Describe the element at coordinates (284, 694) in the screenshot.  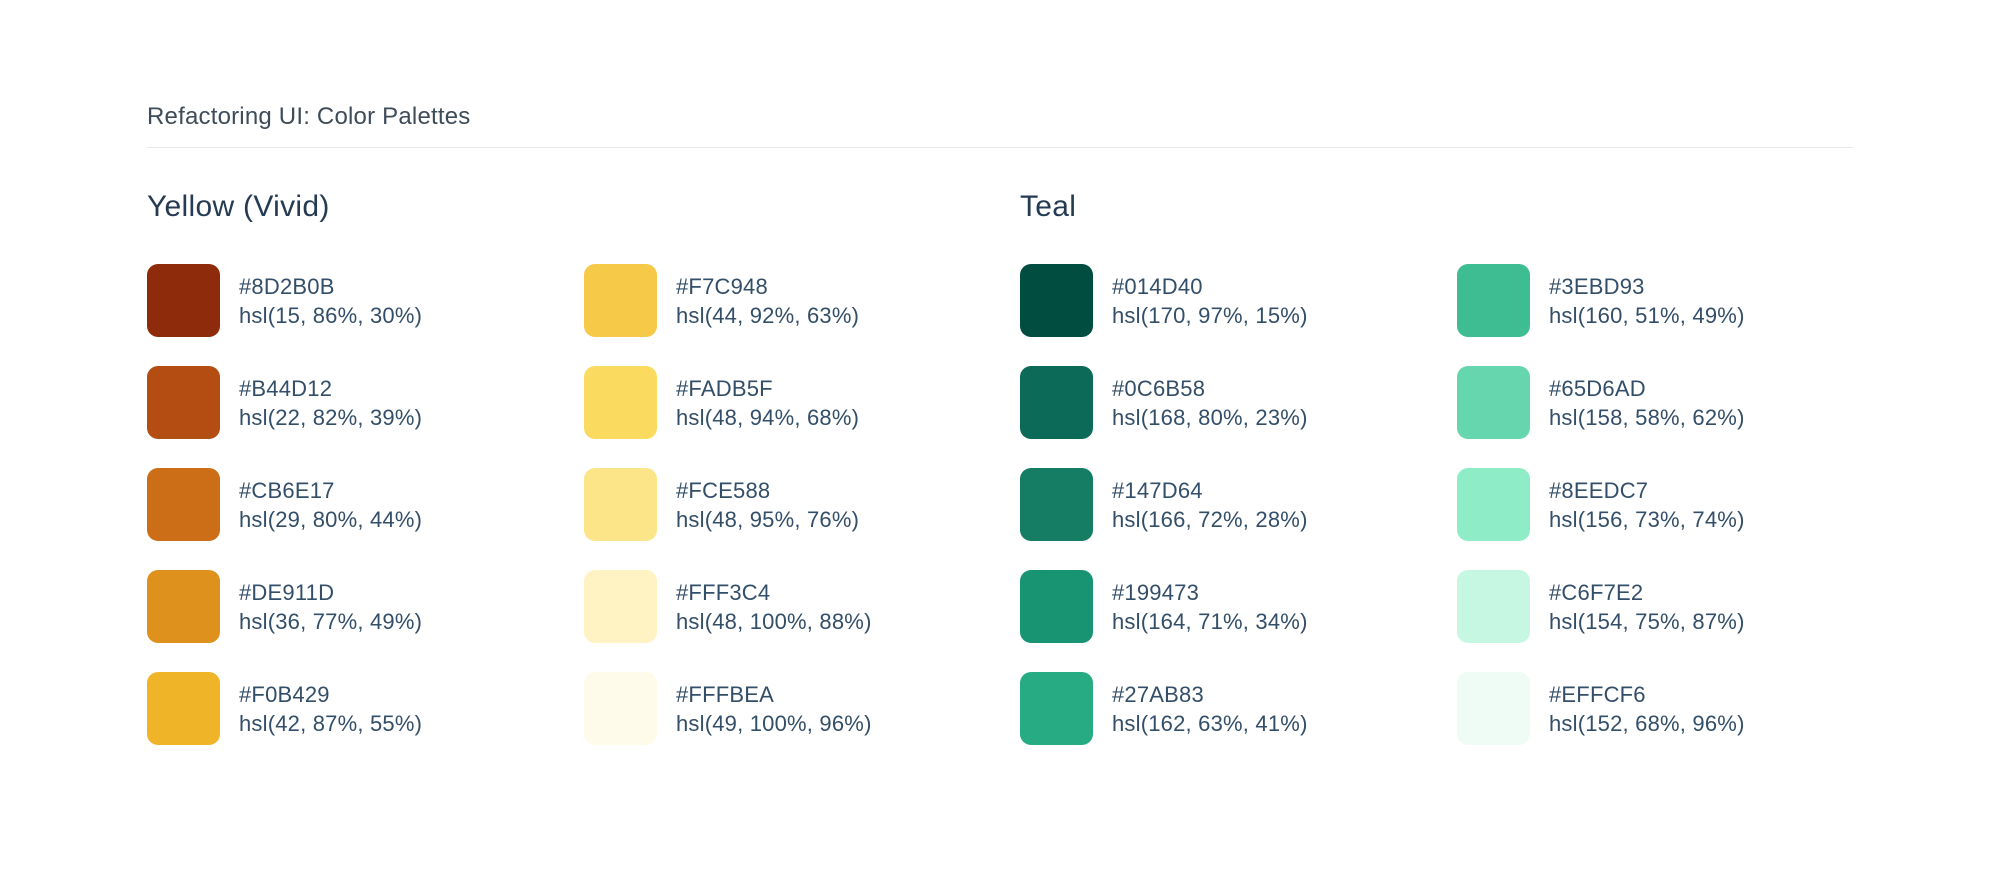
I see `hex-label: #F0B429` at that location.